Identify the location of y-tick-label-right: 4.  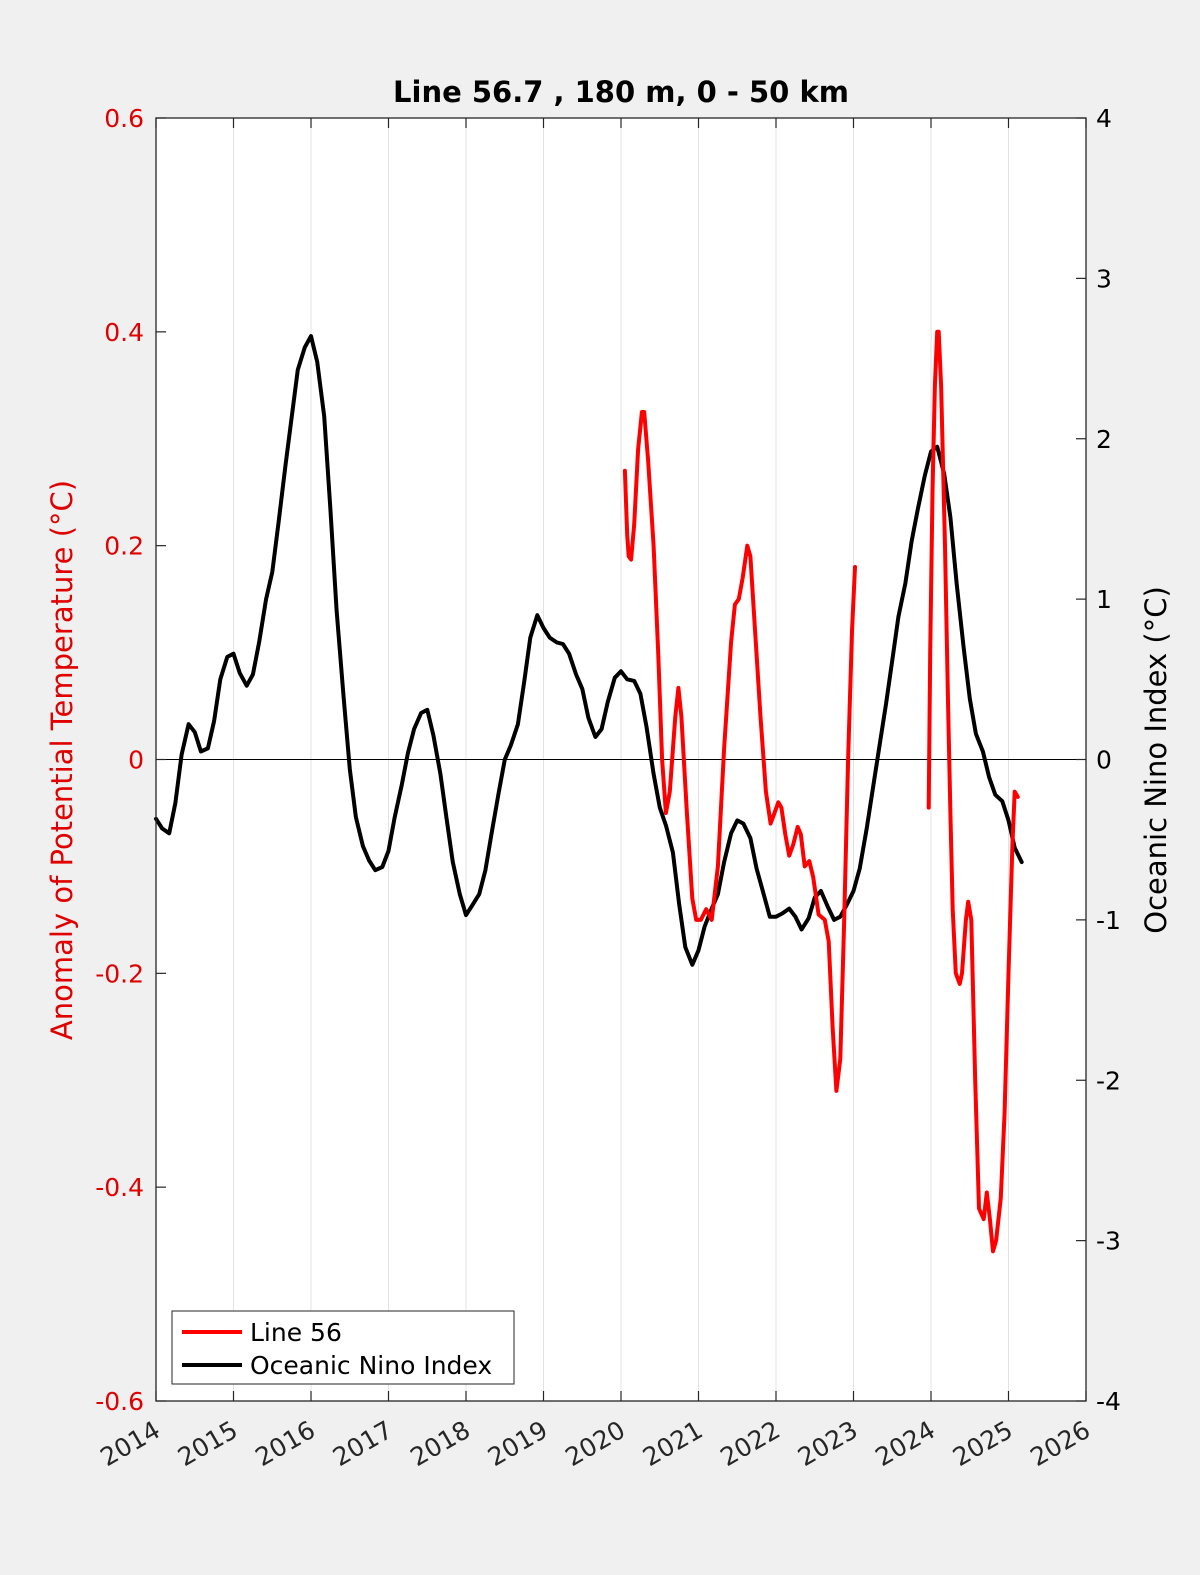
(1104, 118).